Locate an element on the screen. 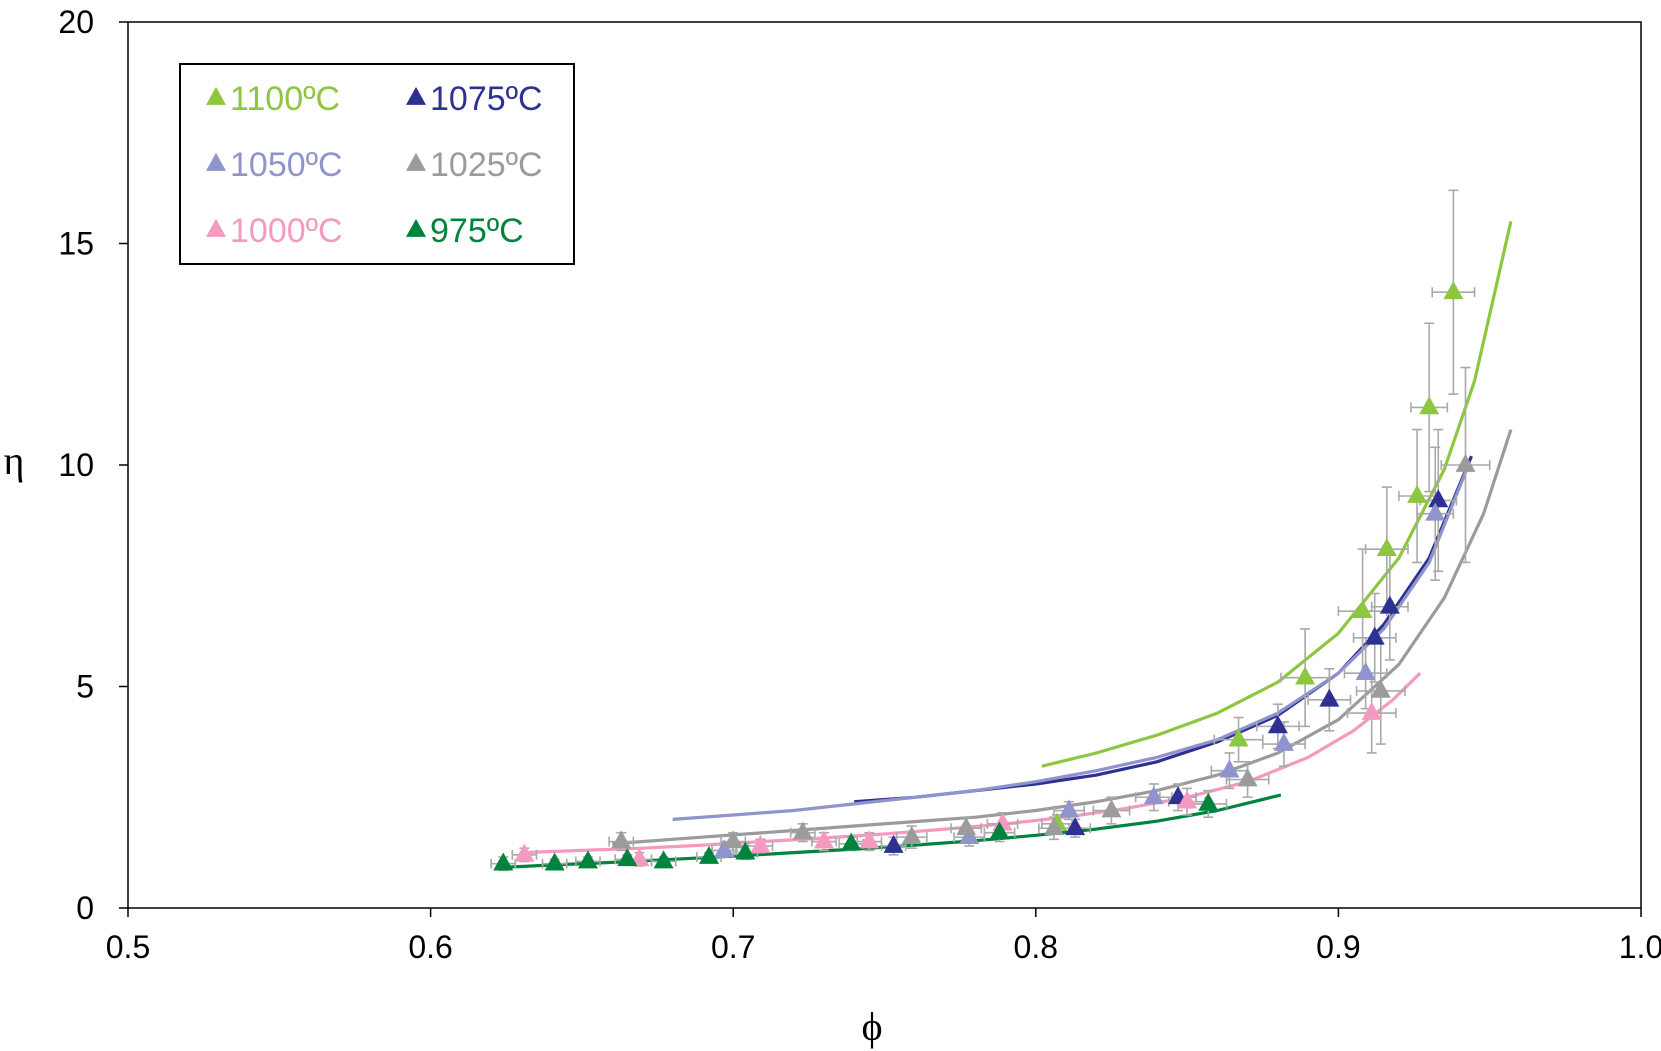  legend-label: 1050ºC is located at coordinates (286, 165).